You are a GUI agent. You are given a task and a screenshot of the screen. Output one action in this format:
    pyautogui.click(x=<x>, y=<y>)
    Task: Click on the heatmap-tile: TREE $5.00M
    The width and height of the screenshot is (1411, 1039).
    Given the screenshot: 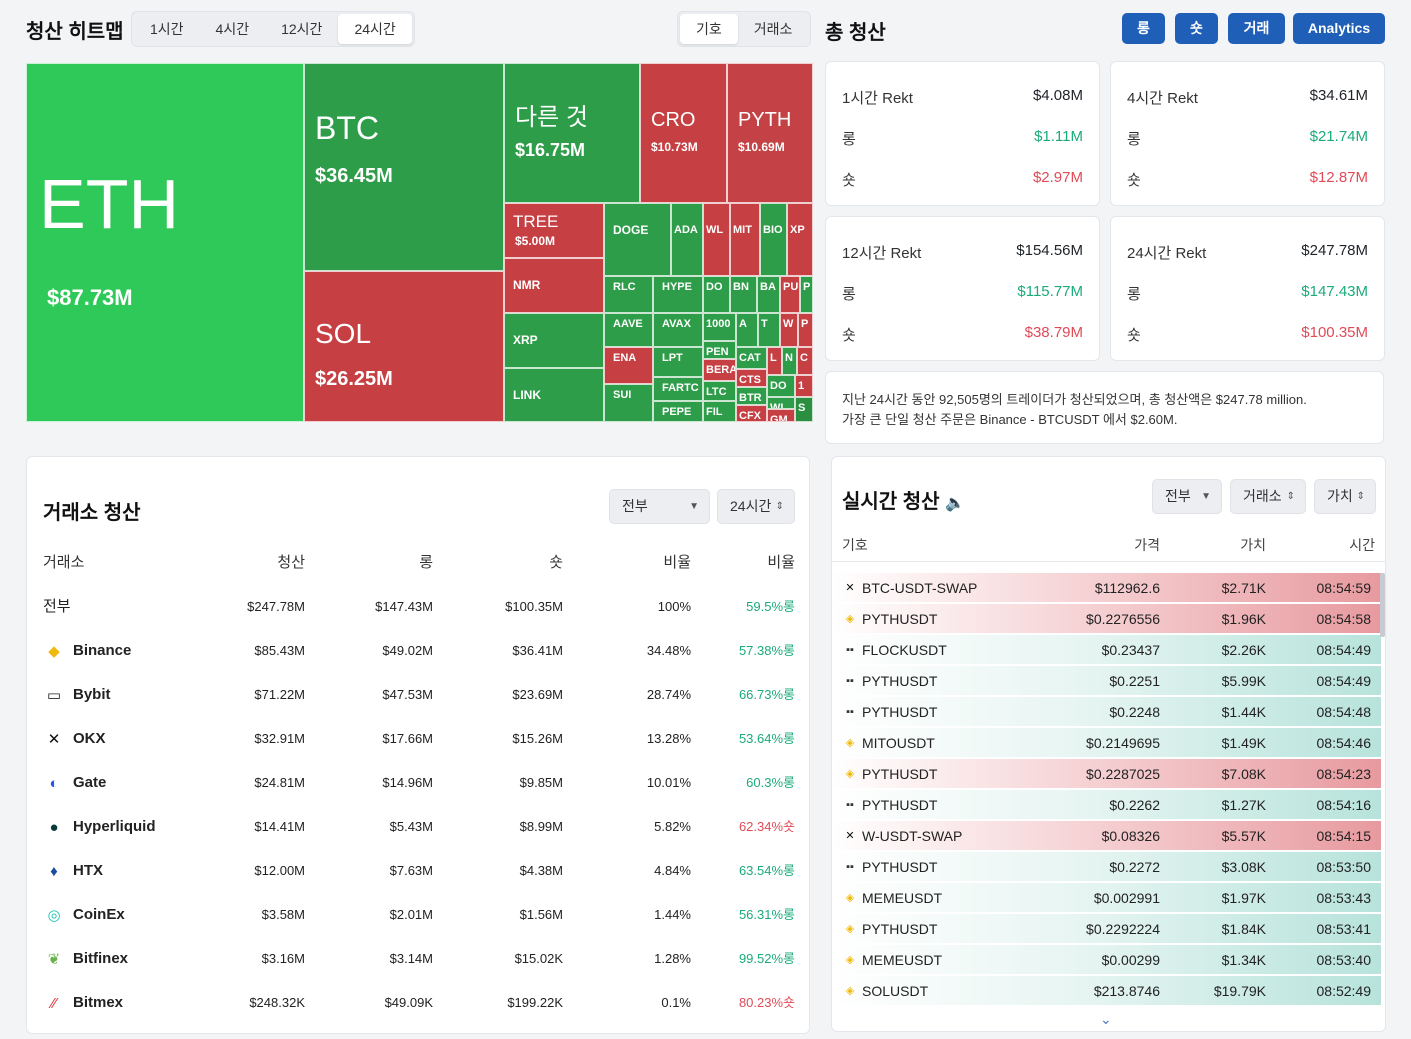 What is the action you would take?
    pyautogui.click(x=554, y=230)
    